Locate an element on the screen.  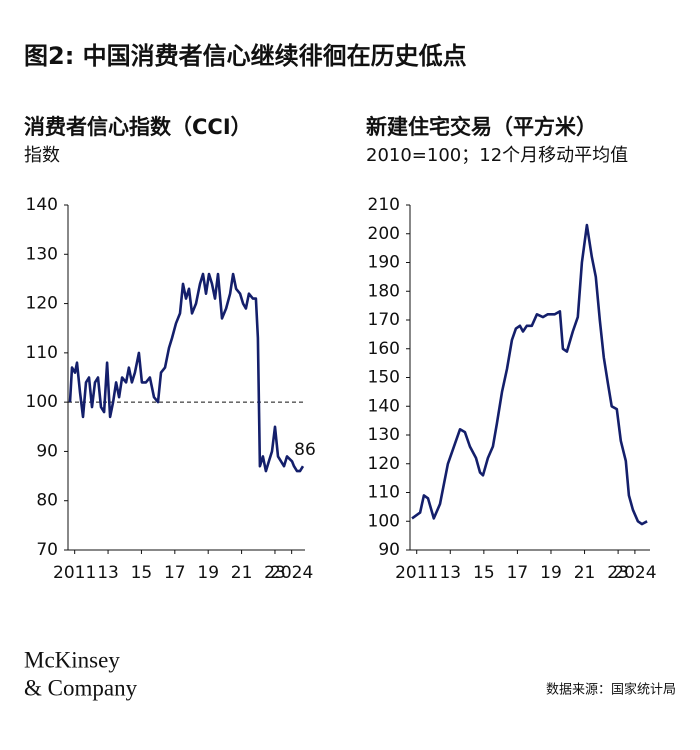
source-note: 数据来源：国家统计局 is located at coordinates (611, 690).